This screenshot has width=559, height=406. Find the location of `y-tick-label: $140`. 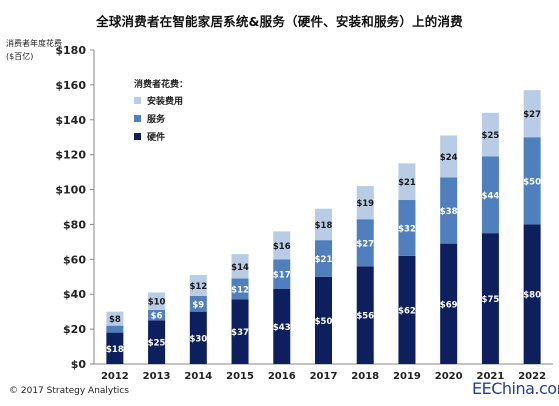

y-tick-label: $140 is located at coordinates (70, 120).